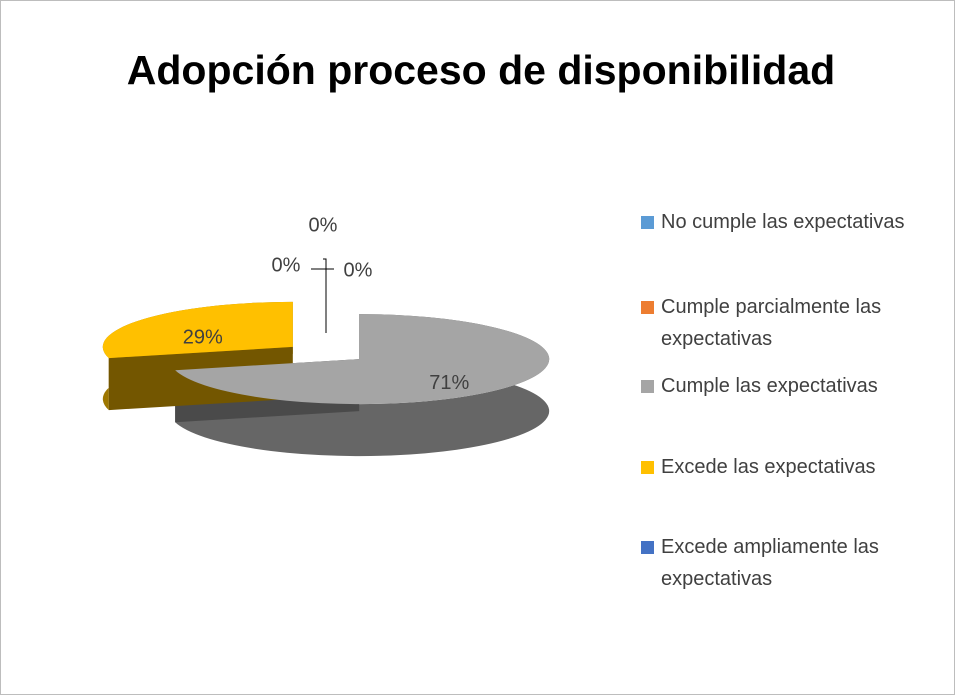 This screenshot has height=695, width=955. I want to click on legend-label: Excede ampliamente las expectativas, so click(770, 563).